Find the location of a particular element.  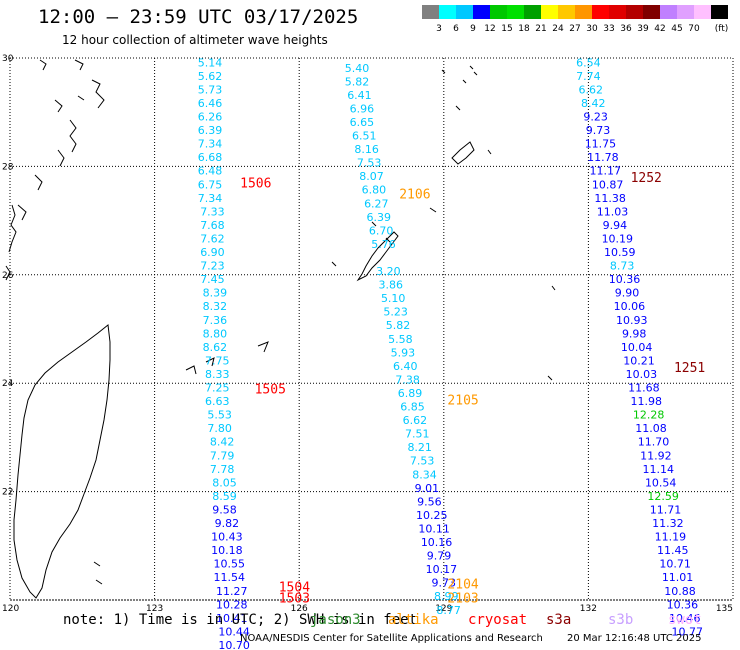

swh-data-label: 8.05 is located at coordinates (224, 482).